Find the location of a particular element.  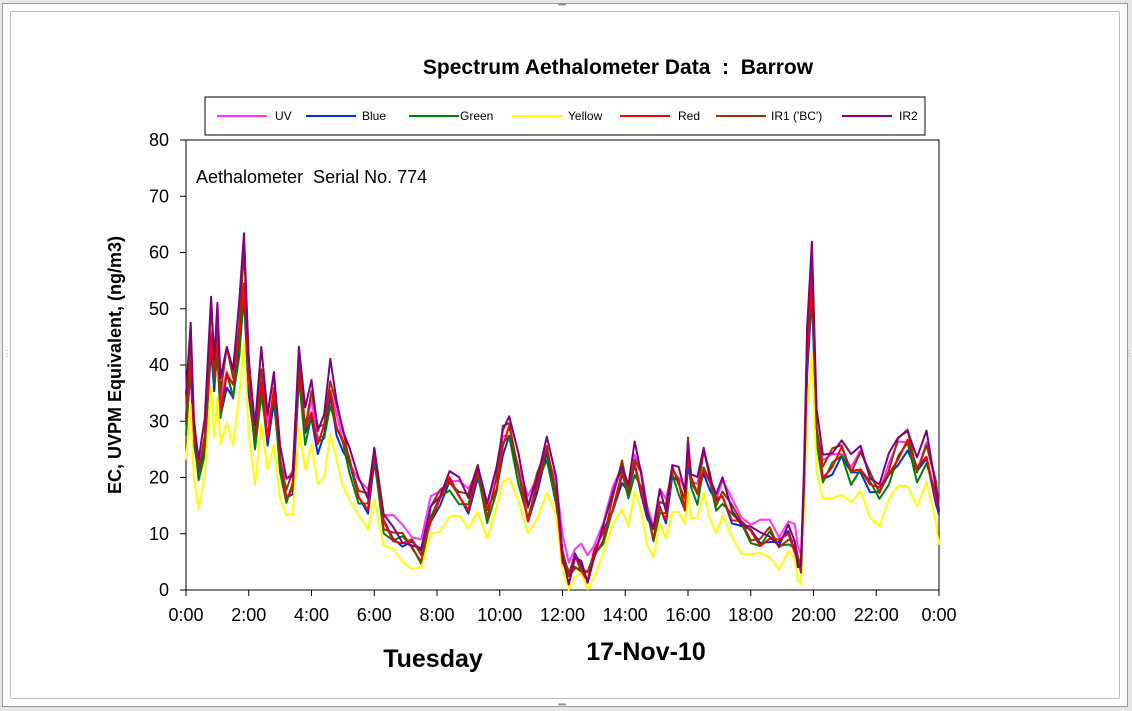

x-tick-label: 4:00 is located at coordinates (311, 615).